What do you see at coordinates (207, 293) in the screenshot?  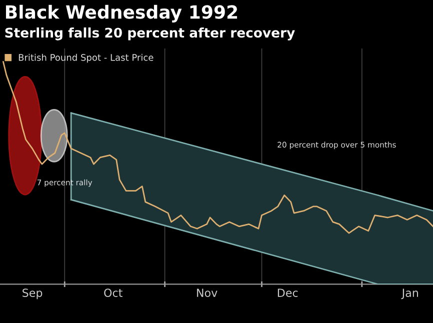 I see `x-tick-label: Nov` at bounding box center [207, 293].